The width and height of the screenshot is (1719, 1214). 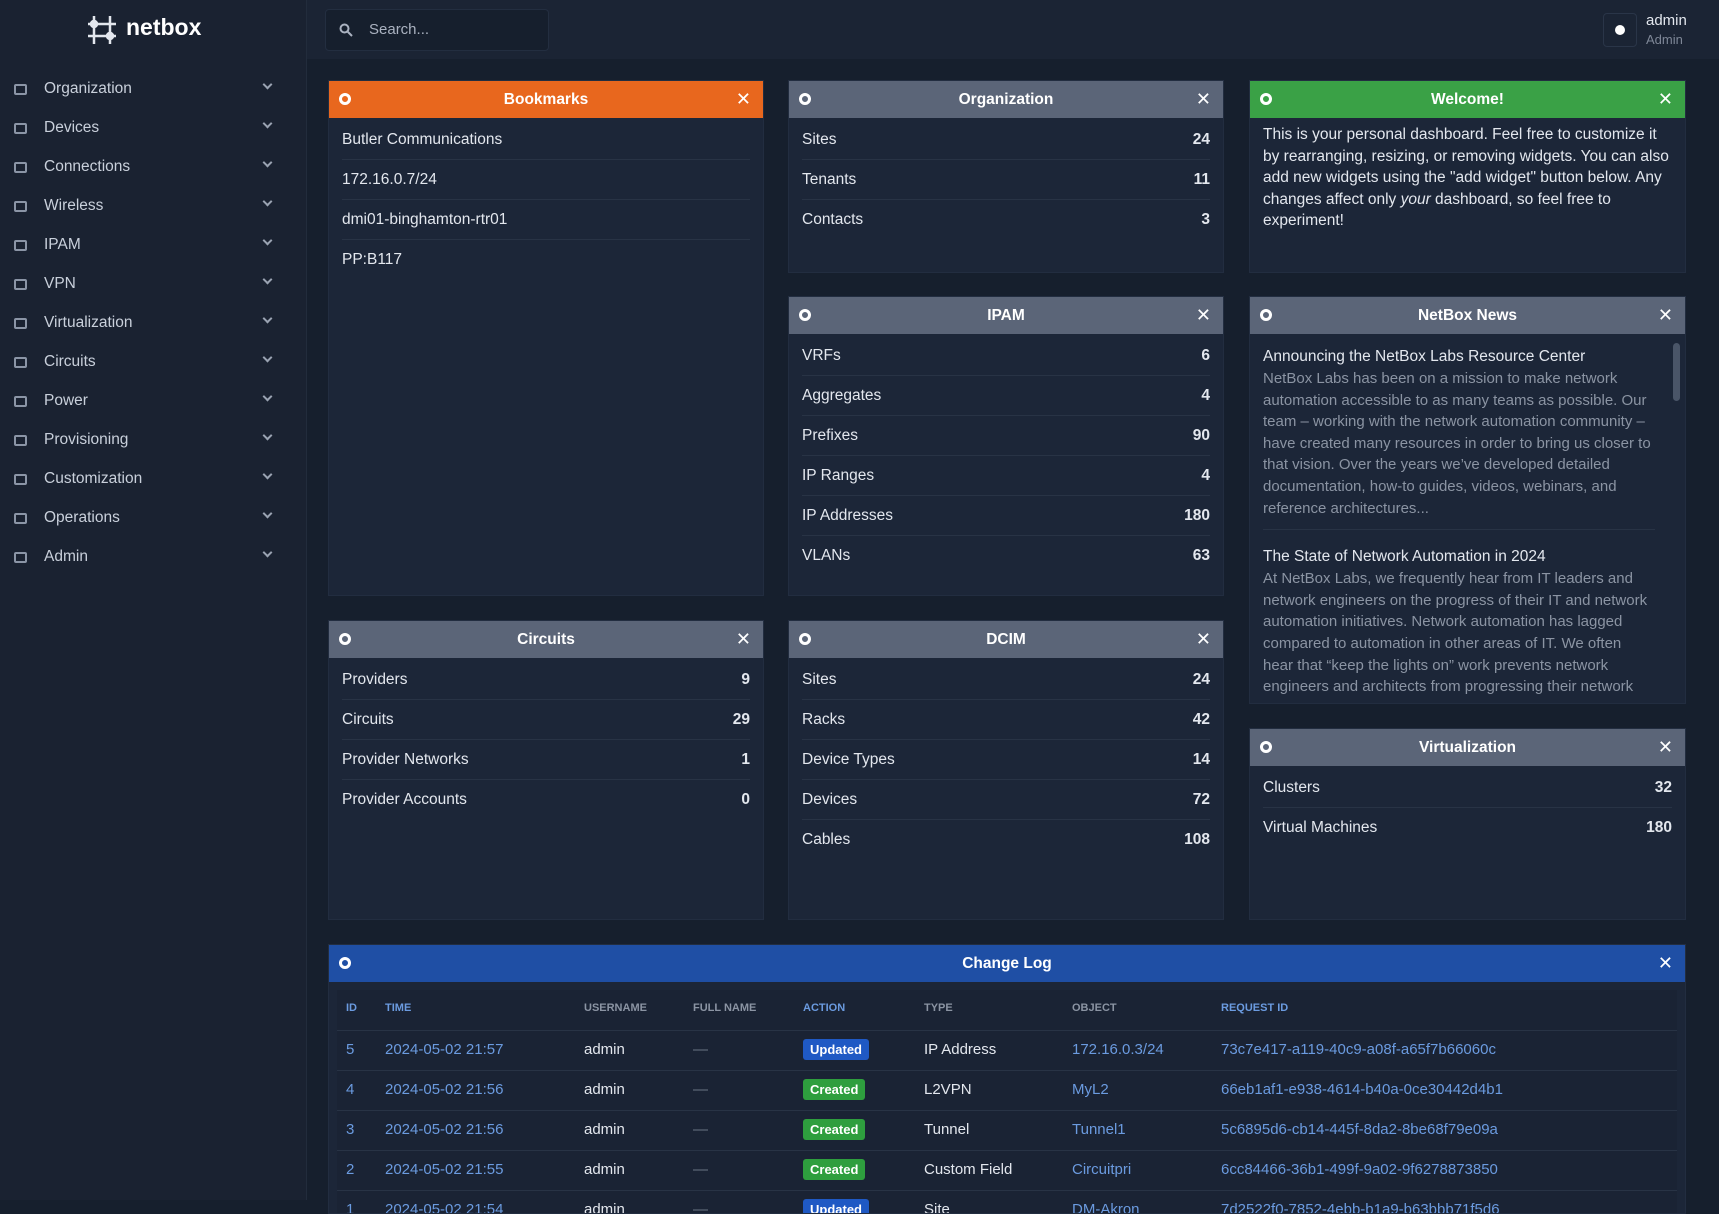 I want to click on cell: 5, so click(x=350, y=1049).